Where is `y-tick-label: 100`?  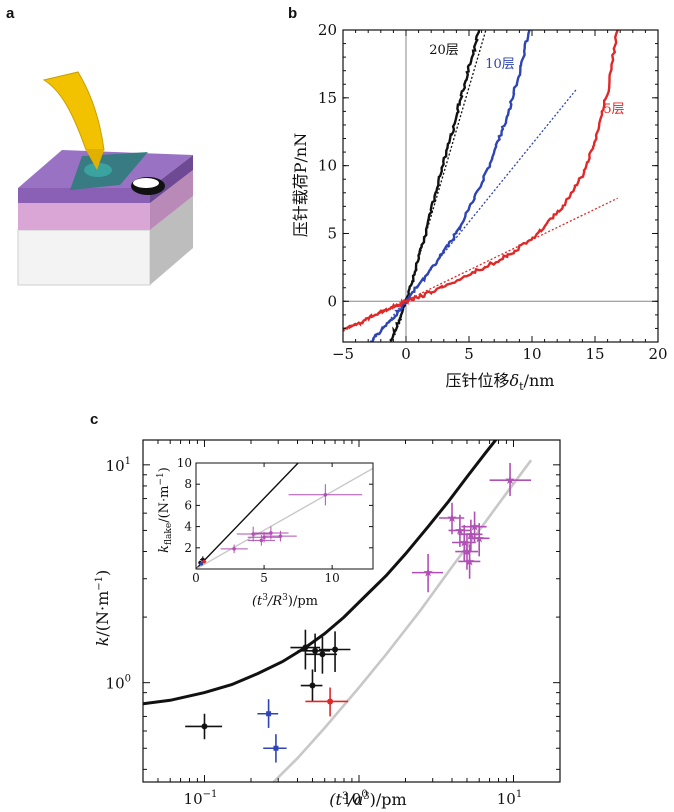 y-tick-label: 100 is located at coordinates (118, 683).